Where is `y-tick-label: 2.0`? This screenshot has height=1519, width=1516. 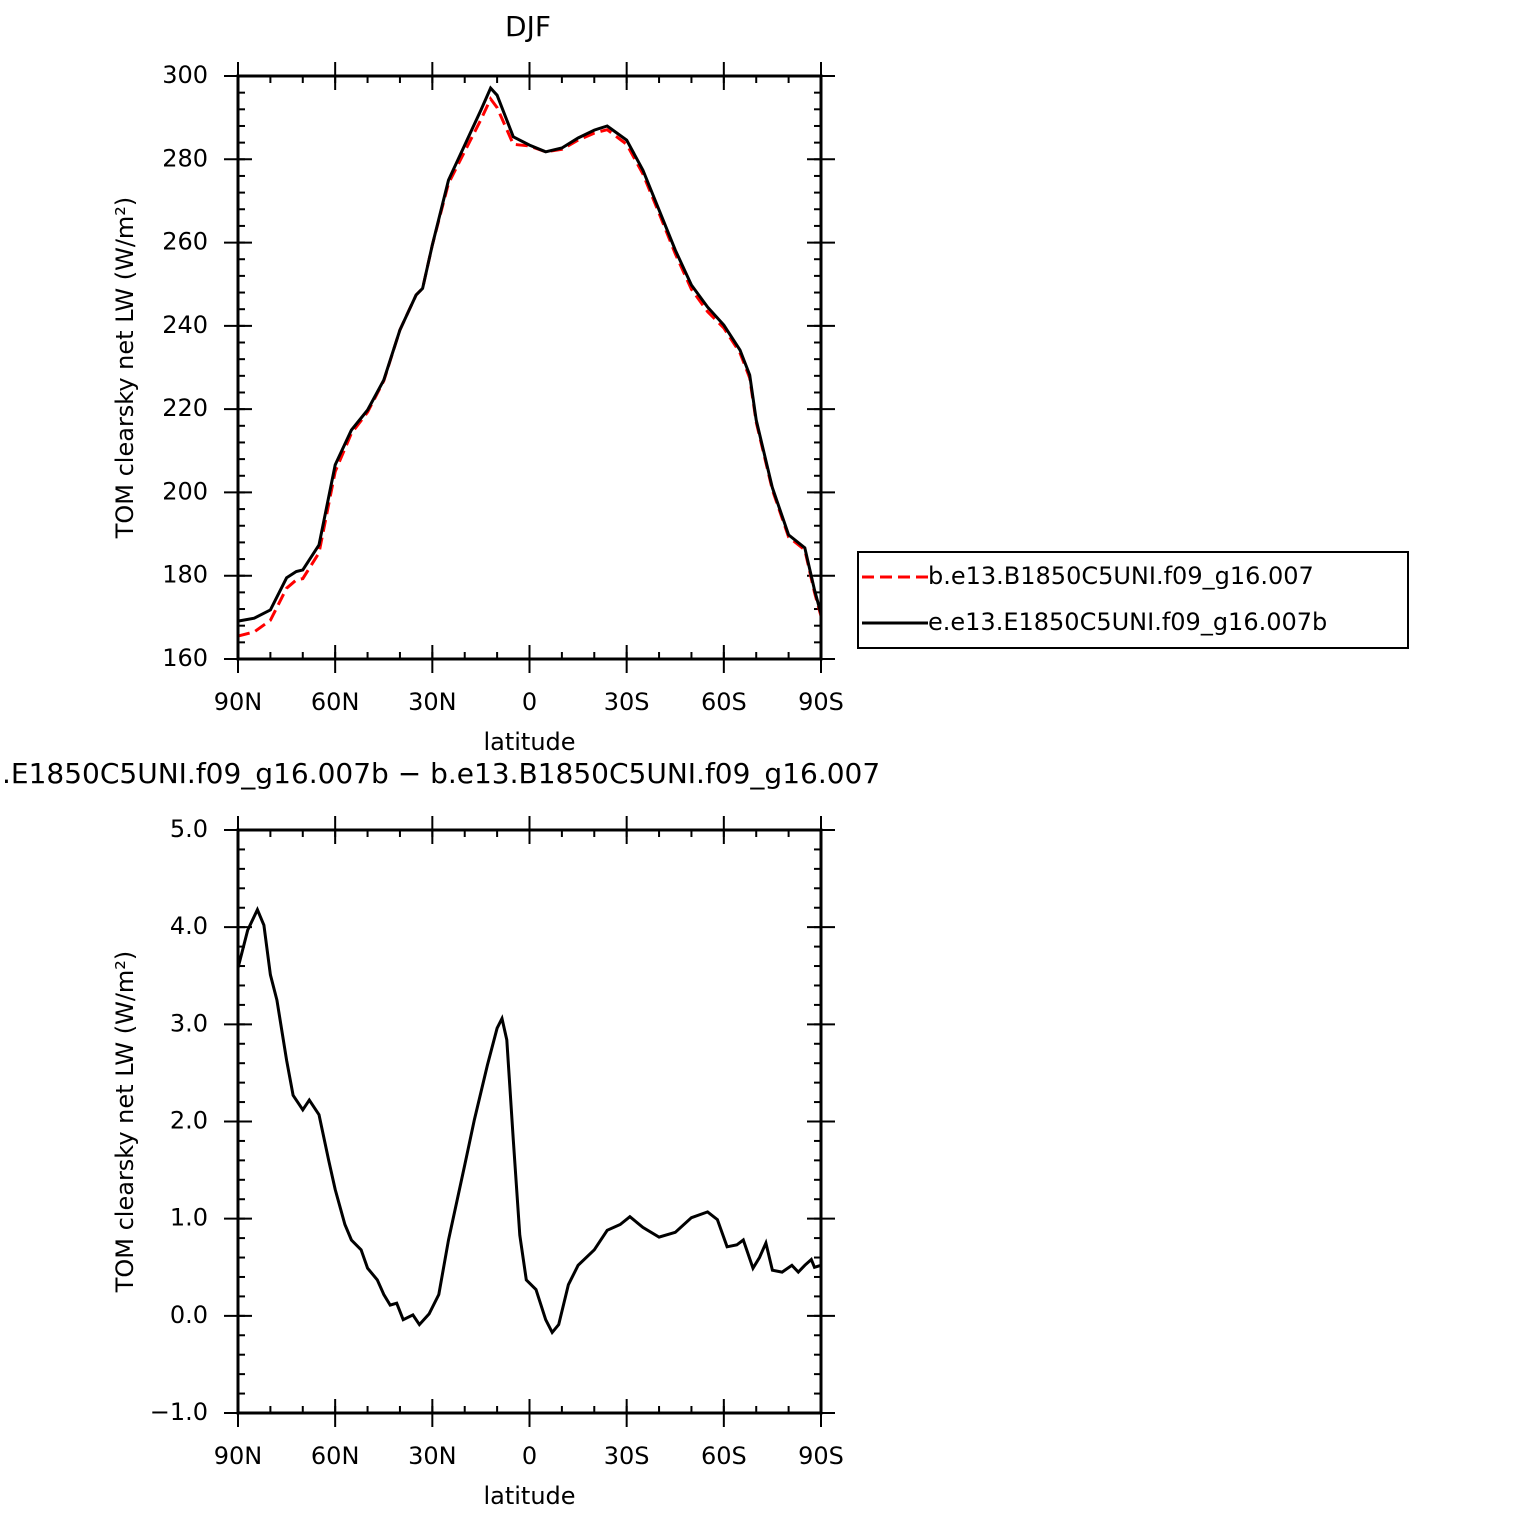
y-tick-label: 2.0 is located at coordinates (189, 1121).